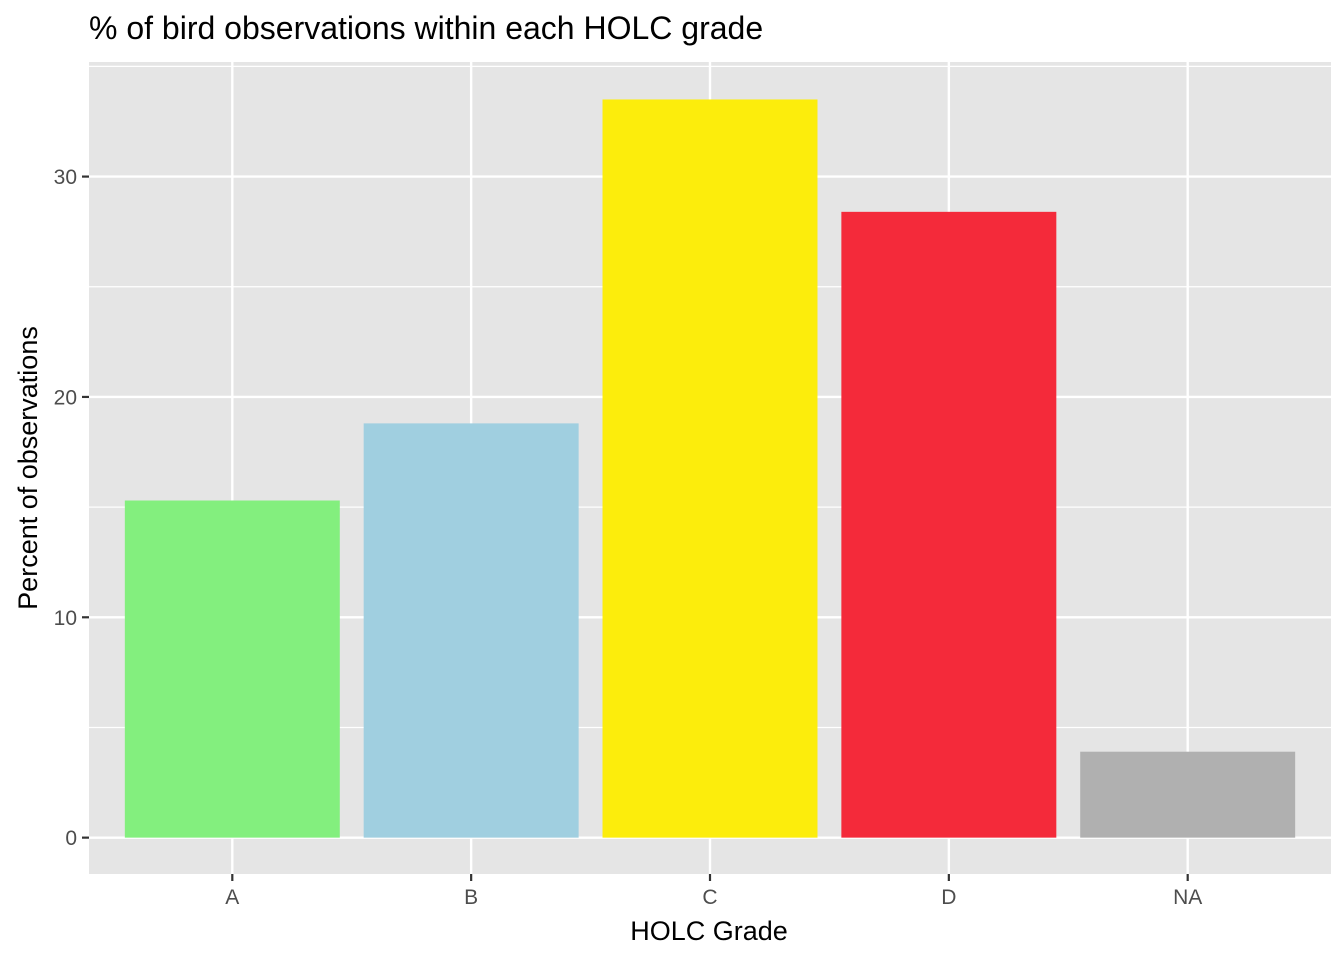  I want to click on x-tick-label: NA, so click(1187, 897).